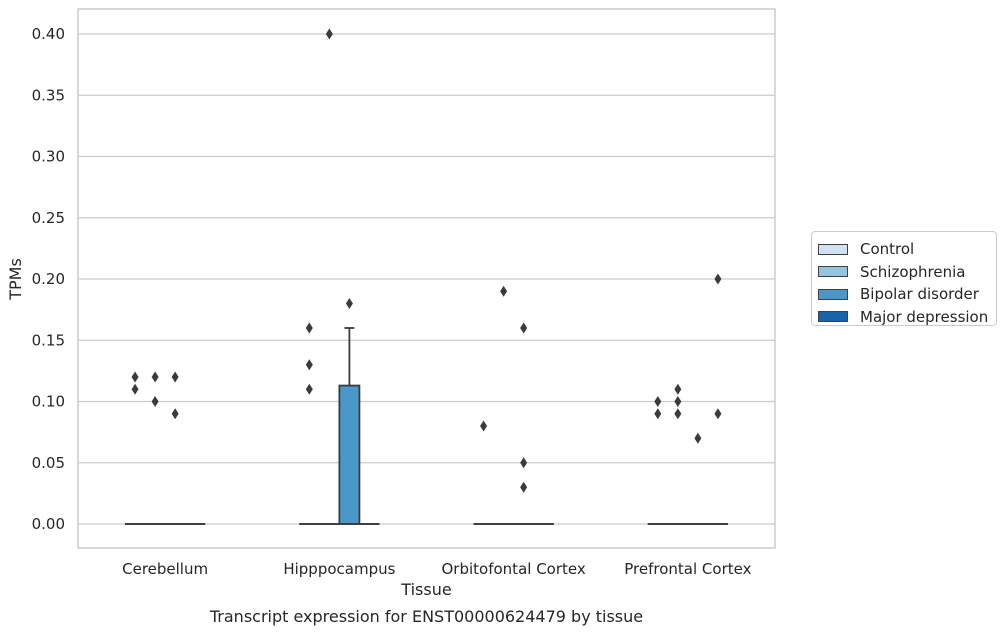 This screenshot has height=634, width=1007. What do you see at coordinates (913, 271) in the screenshot?
I see `legend-label: Schizophrenia` at bounding box center [913, 271].